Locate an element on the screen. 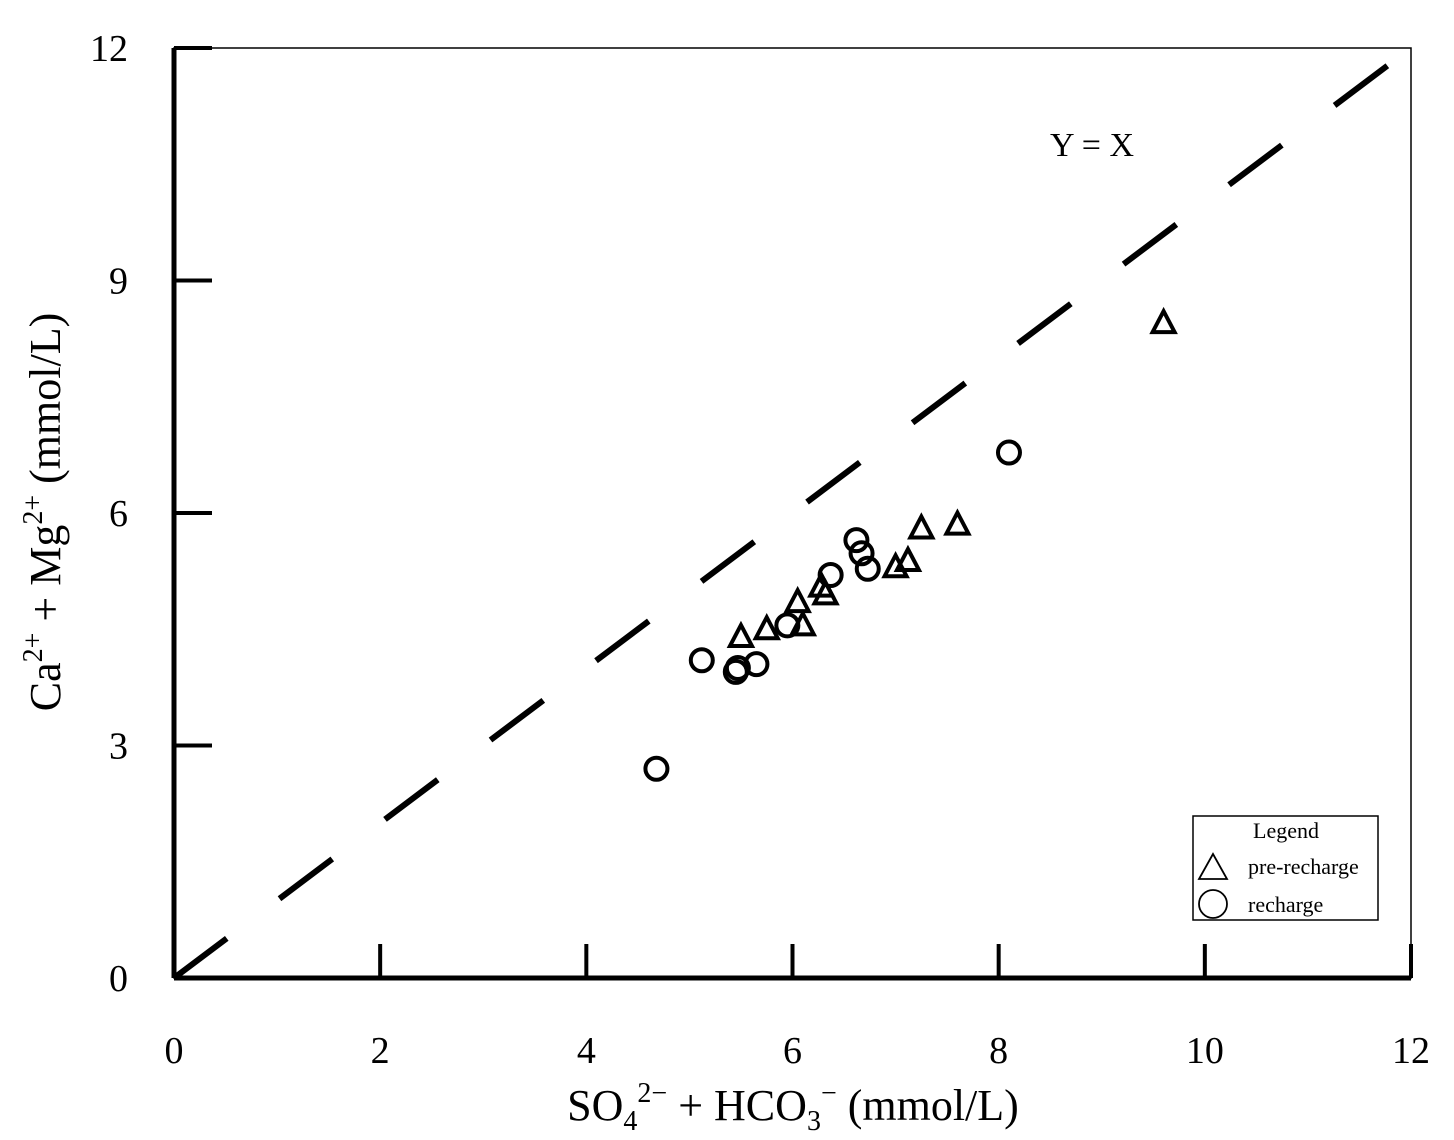  legend: Legend pre-recharge recharge is located at coordinates (1285, 868).